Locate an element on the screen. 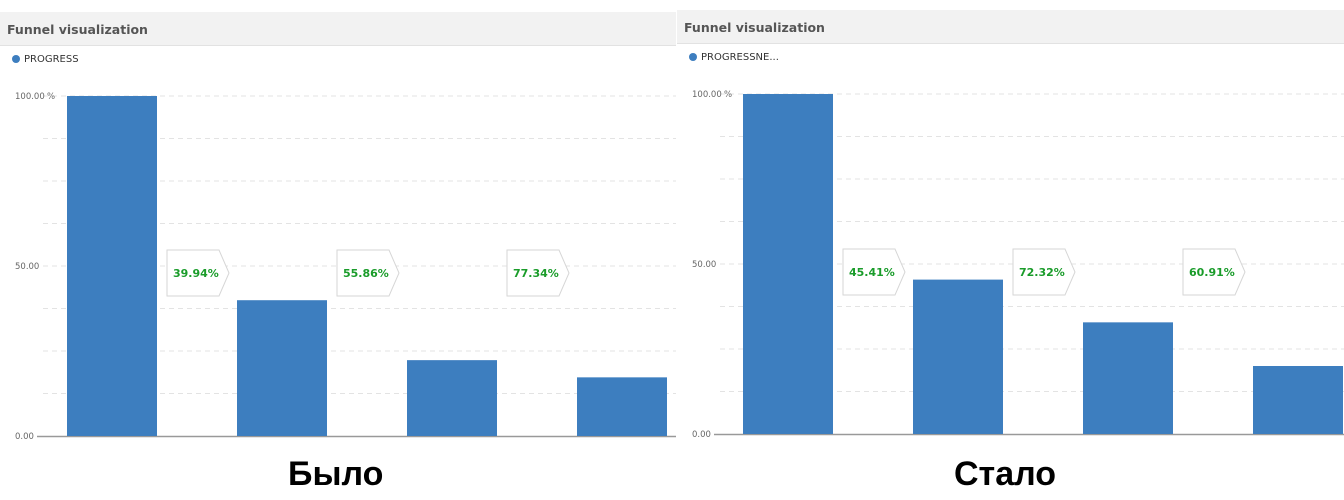 The image size is (1344, 500). conversion-badge: 39.94% is located at coordinates (198, 273).